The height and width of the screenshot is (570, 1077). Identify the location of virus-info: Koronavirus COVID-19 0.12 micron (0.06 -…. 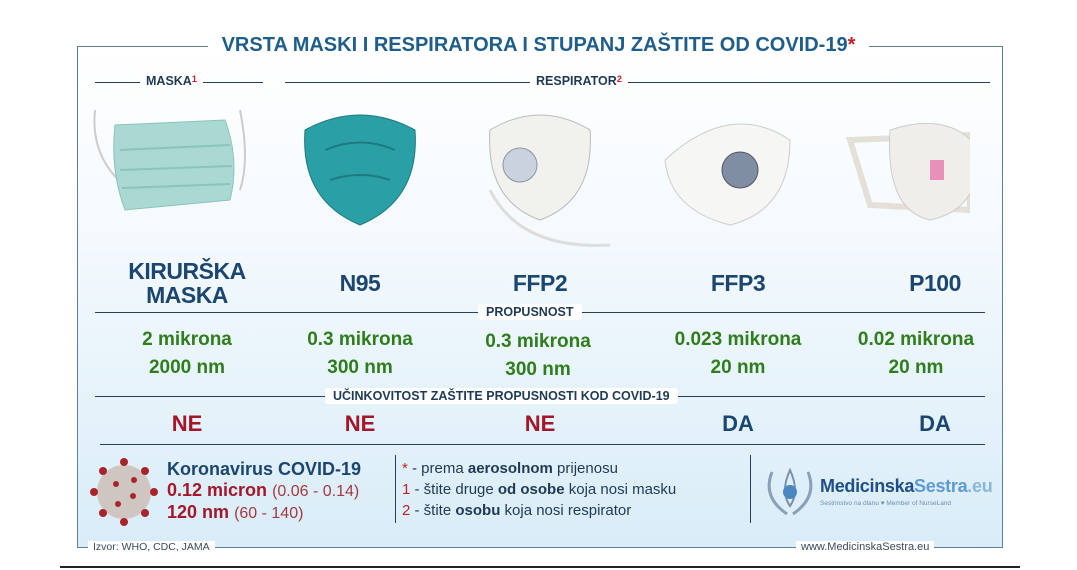
(264, 490).